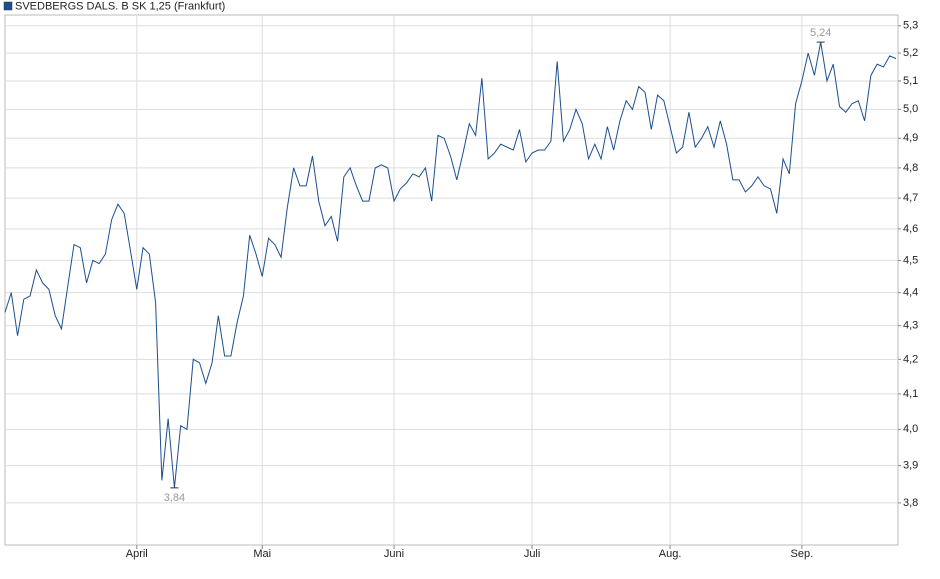 This screenshot has width=940, height=579. I want to click on y-tick-label: 4,8, so click(910, 168).